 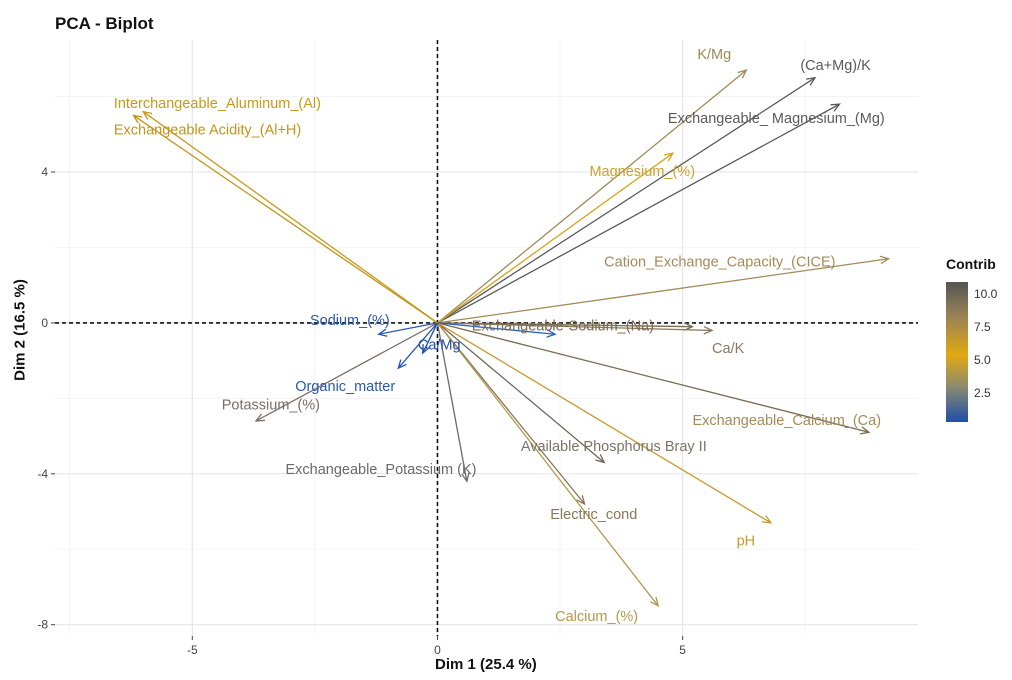 What do you see at coordinates (835, 66) in the screenshot?
I see `variable-label: (Ca+Mg)/K` at bounding box center [835, 66].